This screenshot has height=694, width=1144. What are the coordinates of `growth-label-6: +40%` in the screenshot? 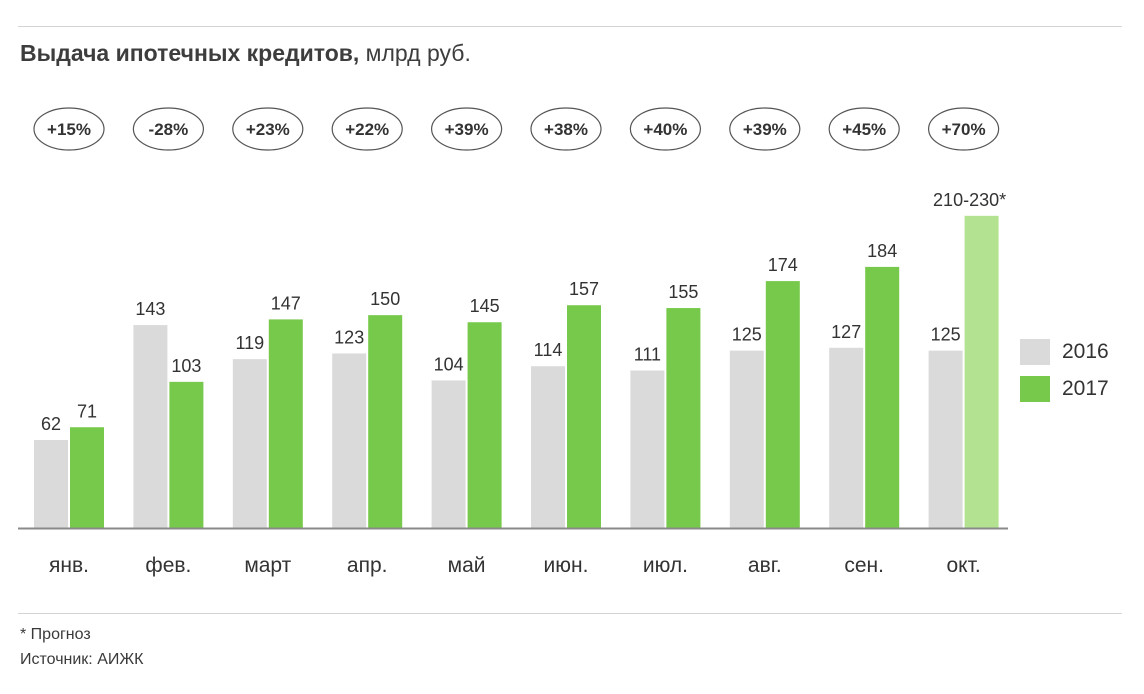 It's located at (665, 129).